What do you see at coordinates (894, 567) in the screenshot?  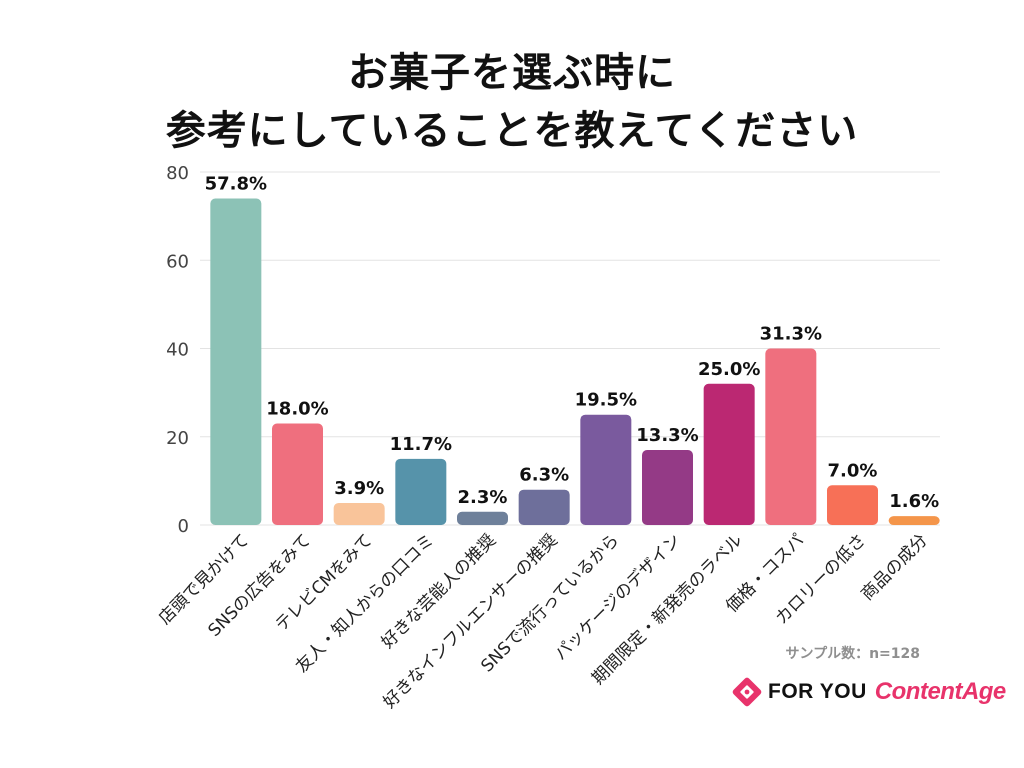 I see `x-tick-label: 商品の成分` at bounding box center [894, 567].